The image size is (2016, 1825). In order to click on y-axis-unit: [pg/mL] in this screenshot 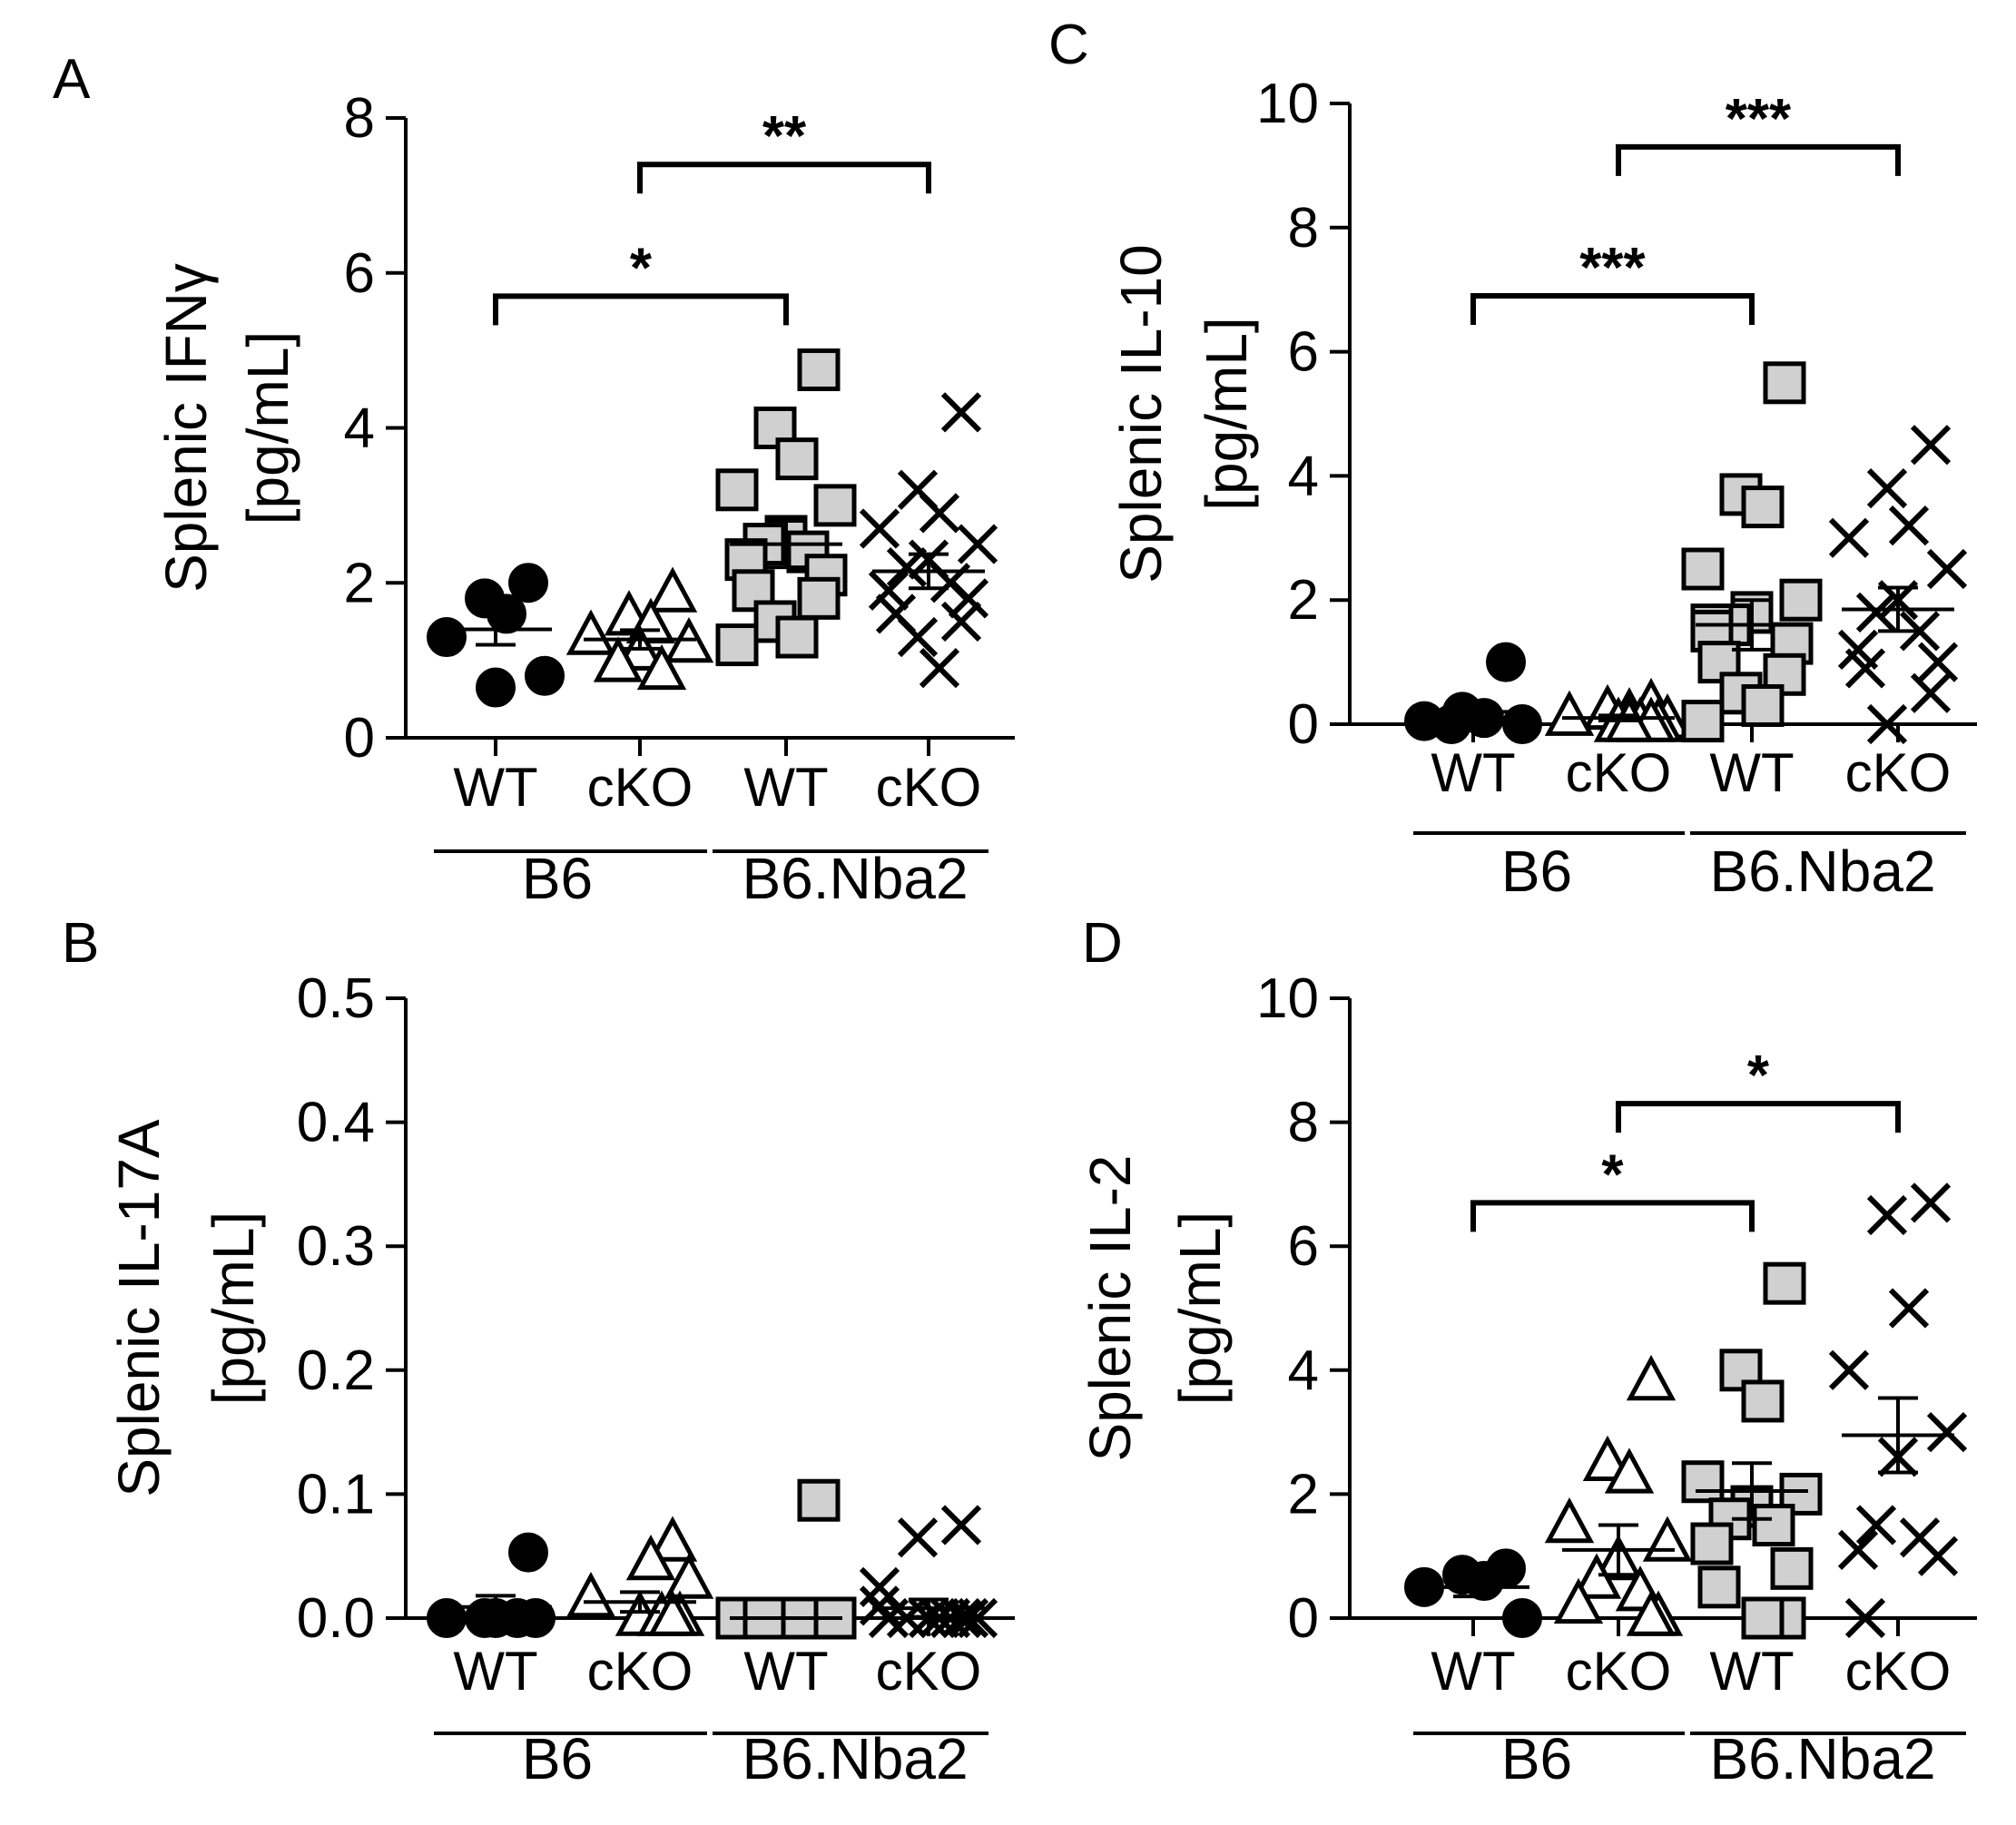, I will do `click(233, 1308)`.